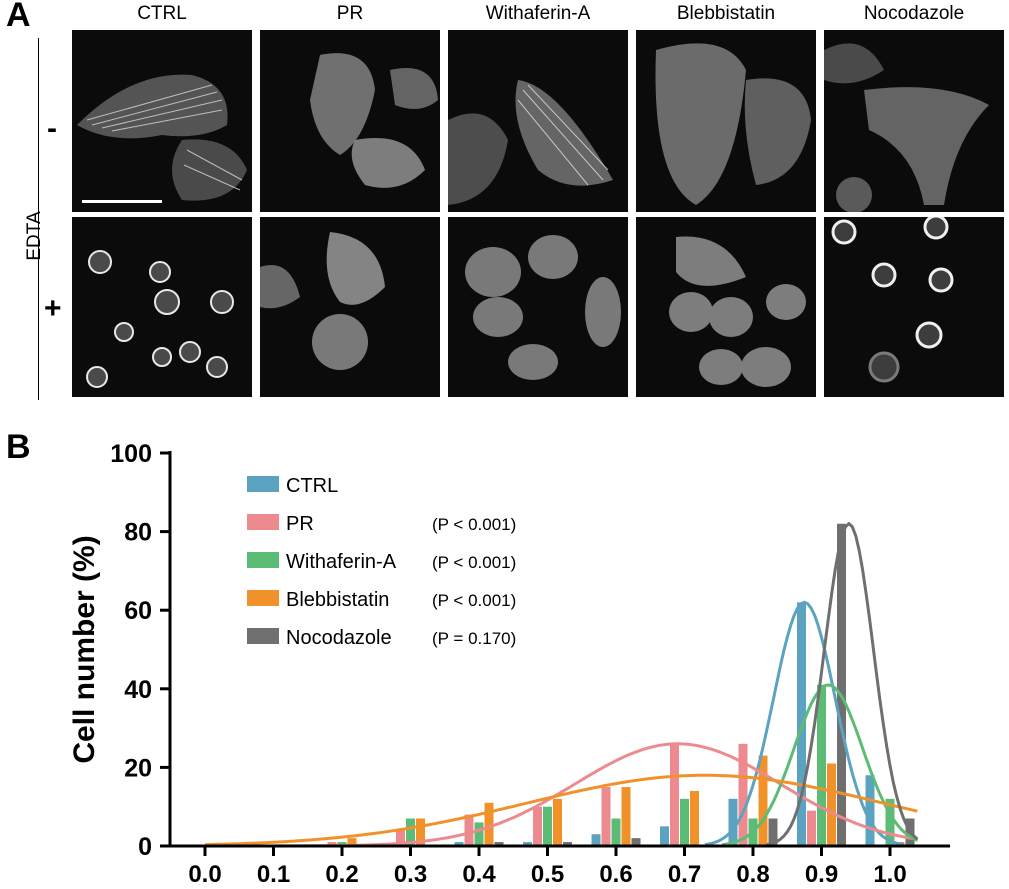  I want to click on bar-withaferin-a-0.7, so click(684, 822).